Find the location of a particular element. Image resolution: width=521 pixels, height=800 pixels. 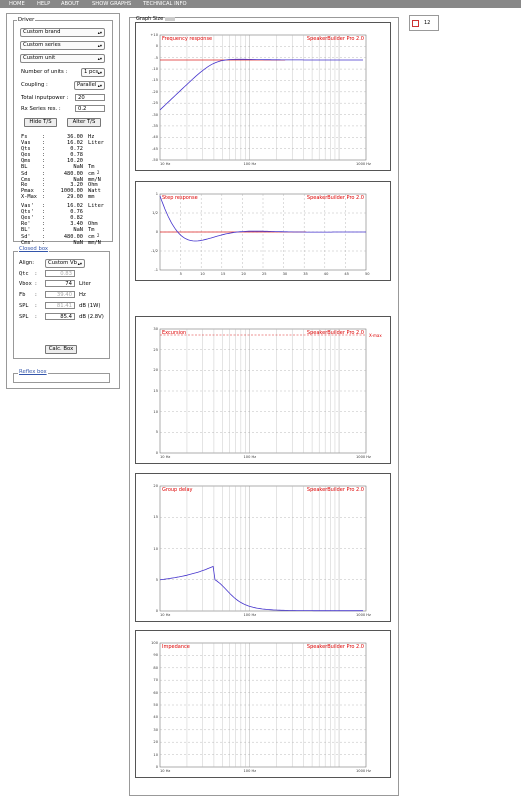

units-label: Number of units : is located at coordinates (44, 72).